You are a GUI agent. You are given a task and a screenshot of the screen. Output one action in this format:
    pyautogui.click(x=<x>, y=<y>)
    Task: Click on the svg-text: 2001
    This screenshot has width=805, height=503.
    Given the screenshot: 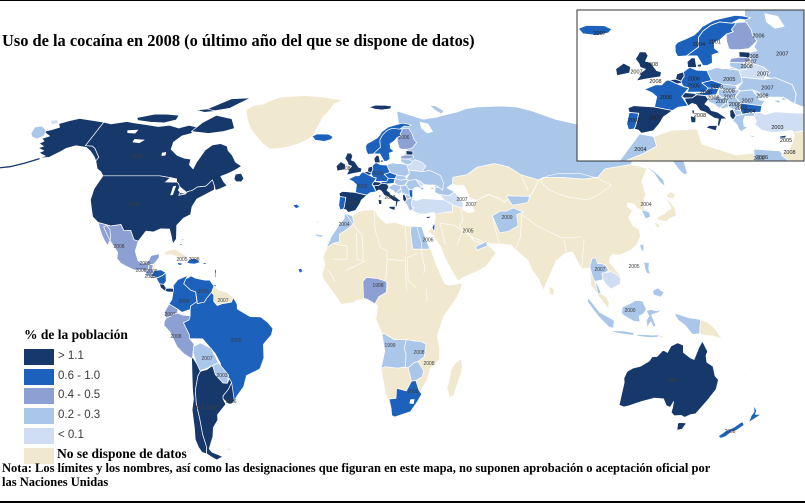 What is the action you would take?
    pyautogui.click(x=715, y=42)
    